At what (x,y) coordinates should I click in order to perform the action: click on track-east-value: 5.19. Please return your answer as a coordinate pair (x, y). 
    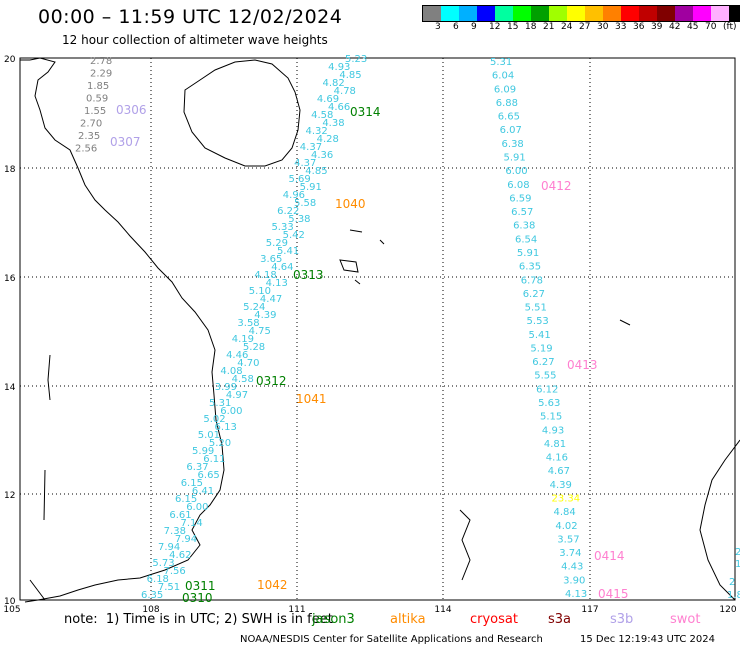
    Looking at the image, I should click on (541, 348).